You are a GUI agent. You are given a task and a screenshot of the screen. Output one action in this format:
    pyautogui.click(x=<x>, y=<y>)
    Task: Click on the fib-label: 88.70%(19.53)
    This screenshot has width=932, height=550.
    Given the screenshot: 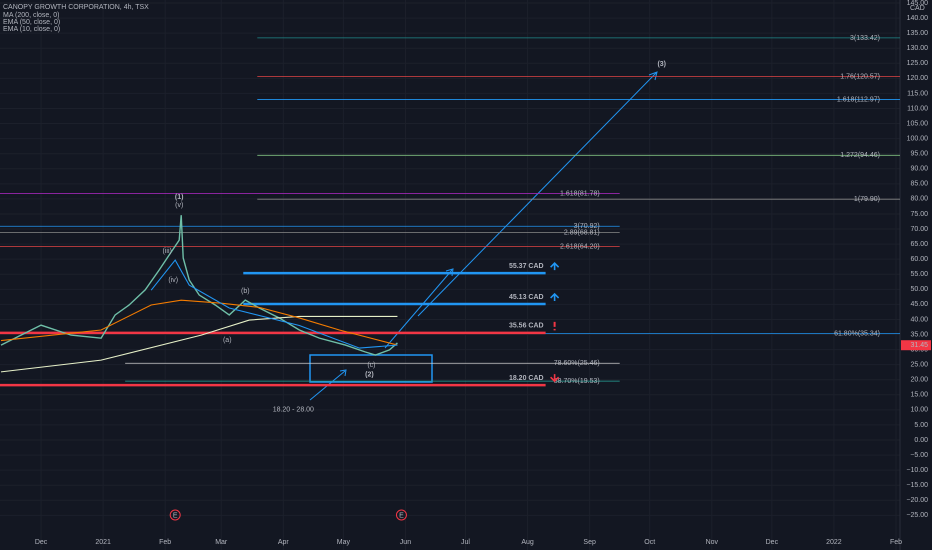 What is the action you would take?
    pyautogui.click(x=577, y=381)
    